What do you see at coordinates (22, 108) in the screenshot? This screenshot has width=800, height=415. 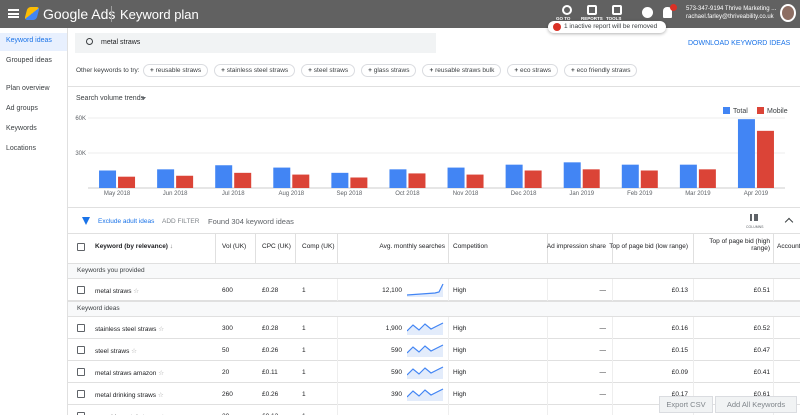 I see `nav-item: Ad groups` at bounding box center [22, 108].